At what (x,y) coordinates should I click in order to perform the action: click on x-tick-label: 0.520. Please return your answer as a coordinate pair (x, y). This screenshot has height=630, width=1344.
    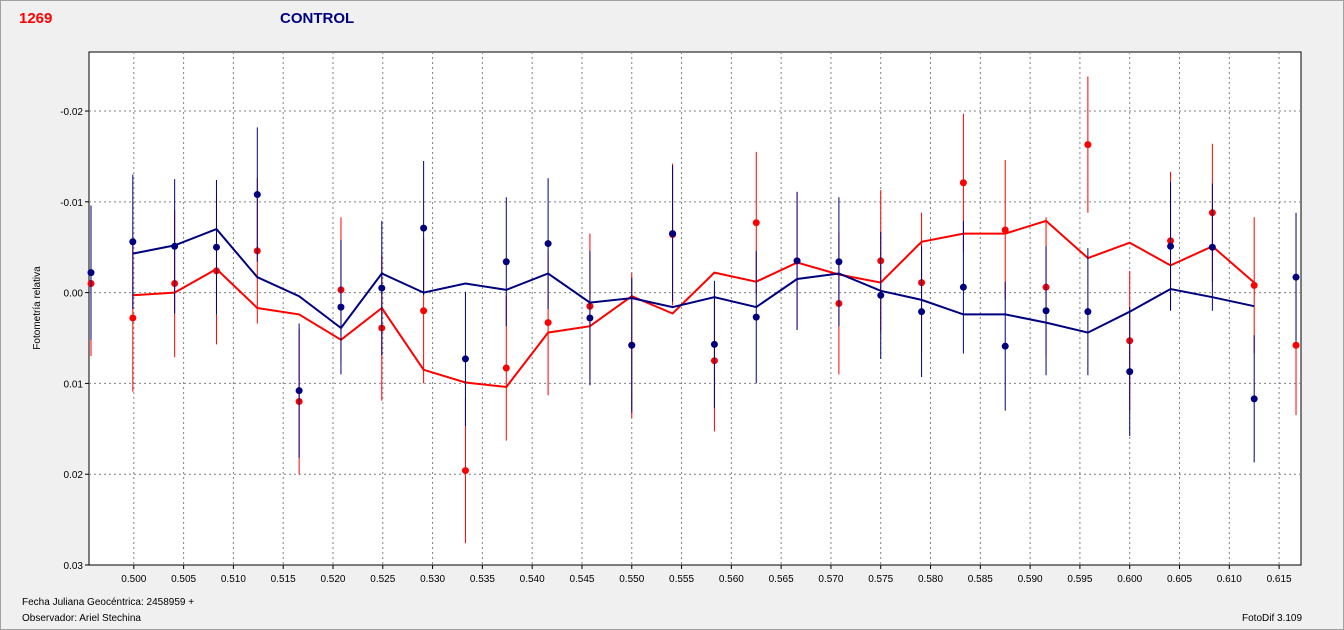
    Looking at the image, I should click on (332, 579).